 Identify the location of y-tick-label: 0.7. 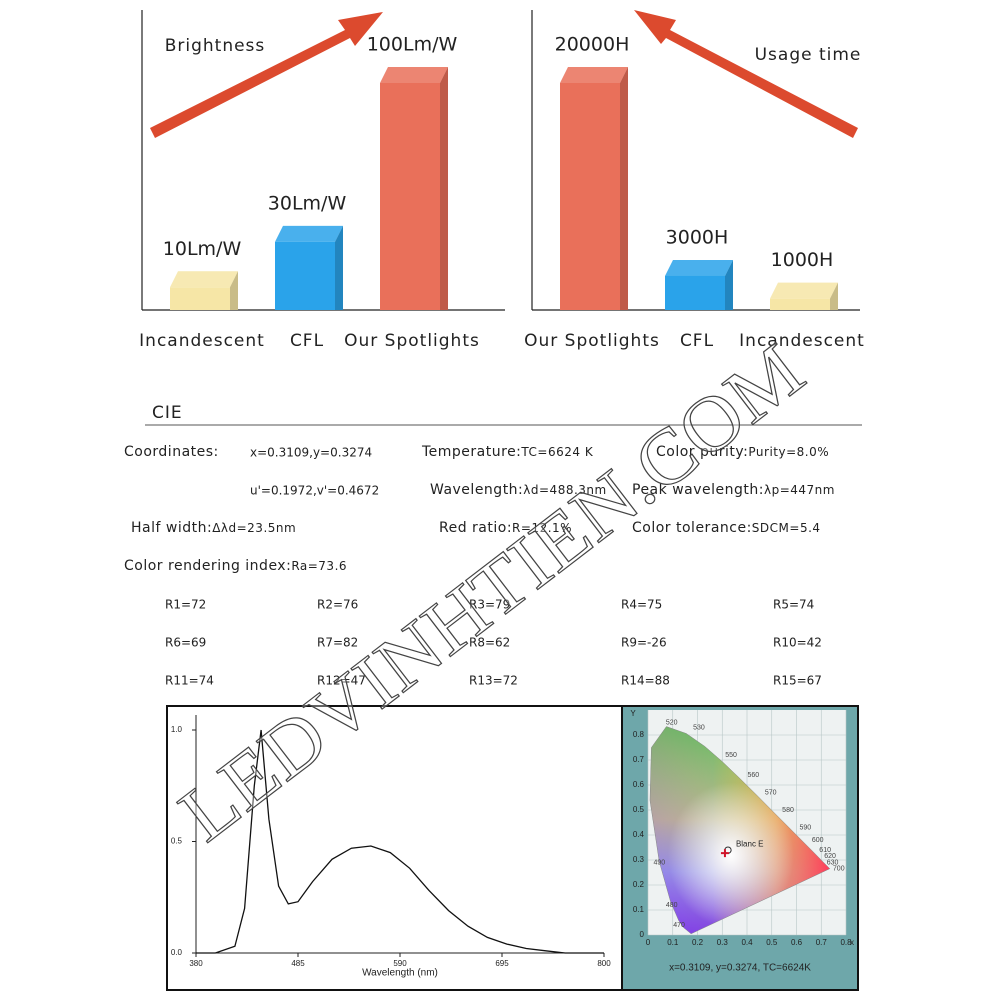
(639, 759).